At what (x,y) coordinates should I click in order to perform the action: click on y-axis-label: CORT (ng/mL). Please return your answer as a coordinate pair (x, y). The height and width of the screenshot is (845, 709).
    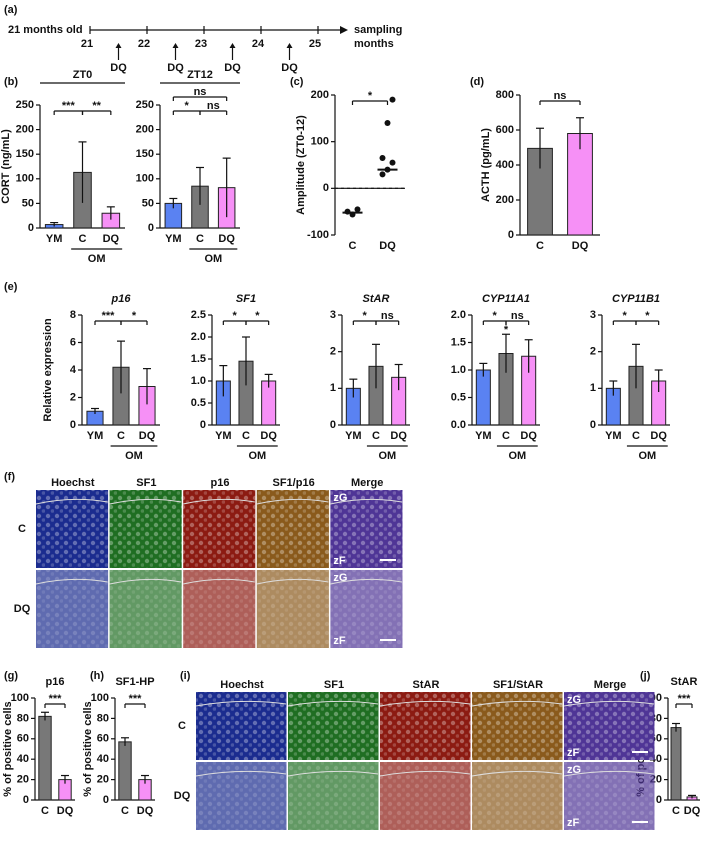
    Looking at the image, I should click on (6, 166).